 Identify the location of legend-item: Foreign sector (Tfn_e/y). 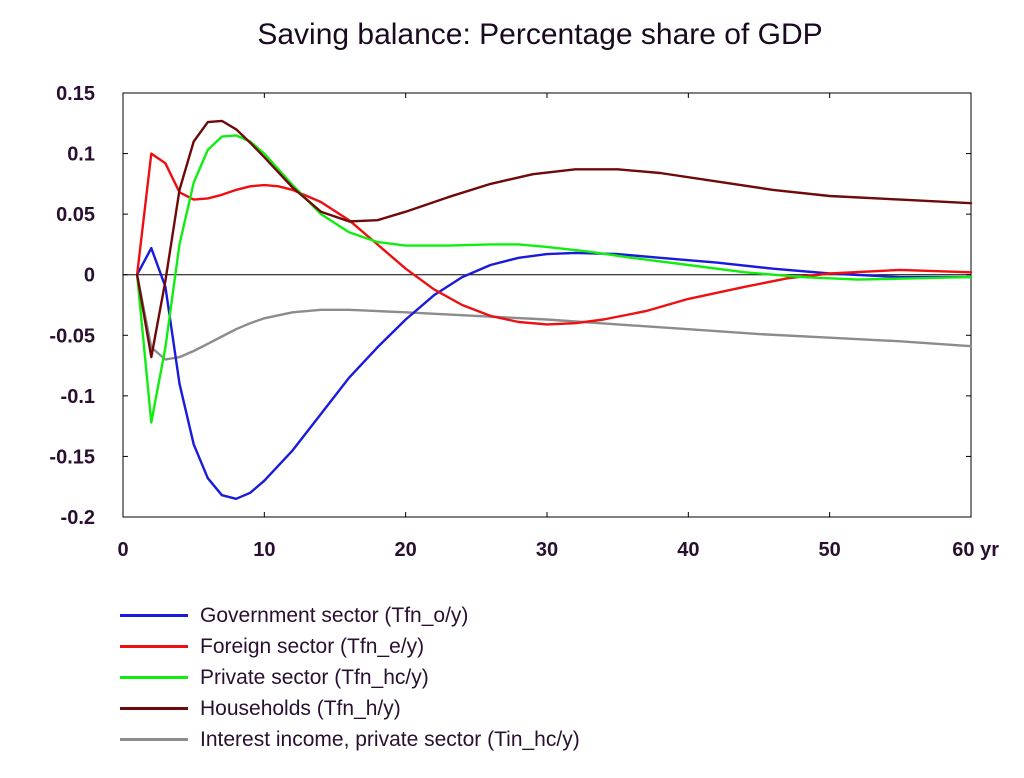
(350, 646).